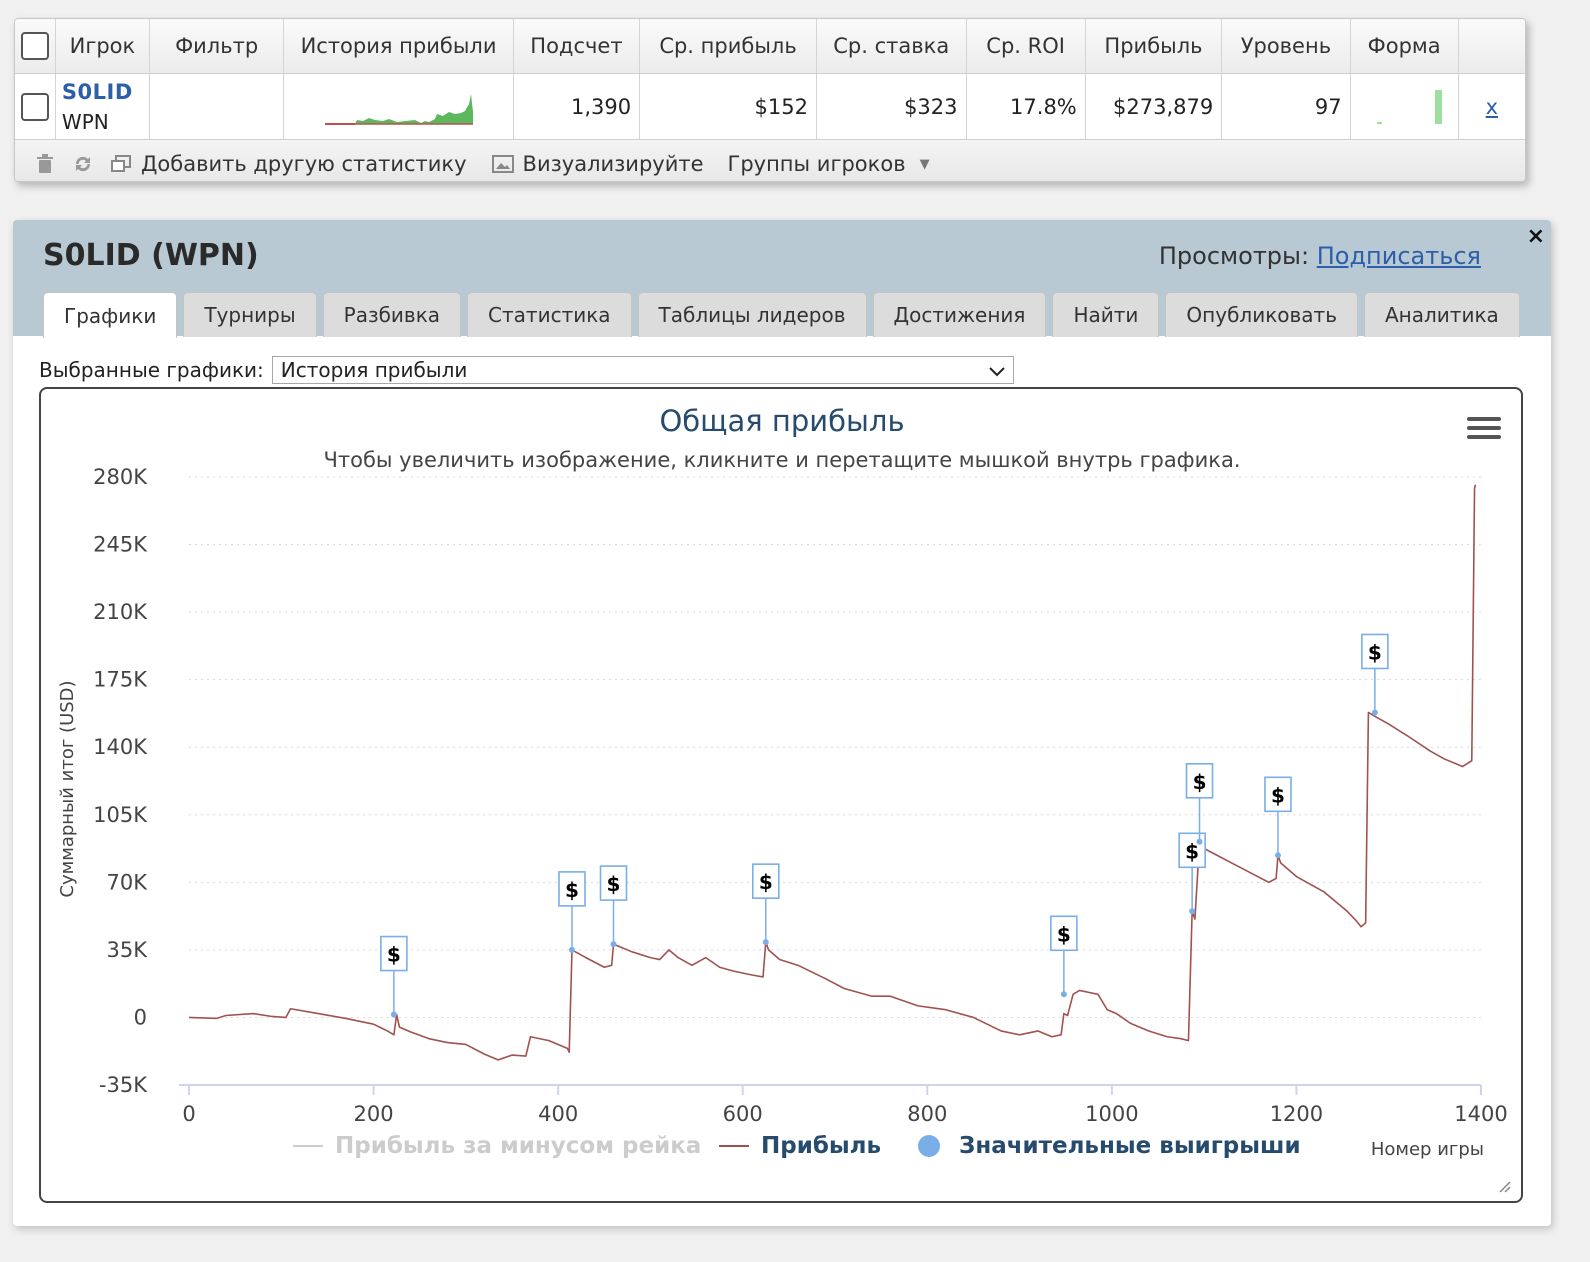  Describe the element at coordinates (1261, 314) in the screenshot. I see `tab-publish: Опубликовать` at that location.